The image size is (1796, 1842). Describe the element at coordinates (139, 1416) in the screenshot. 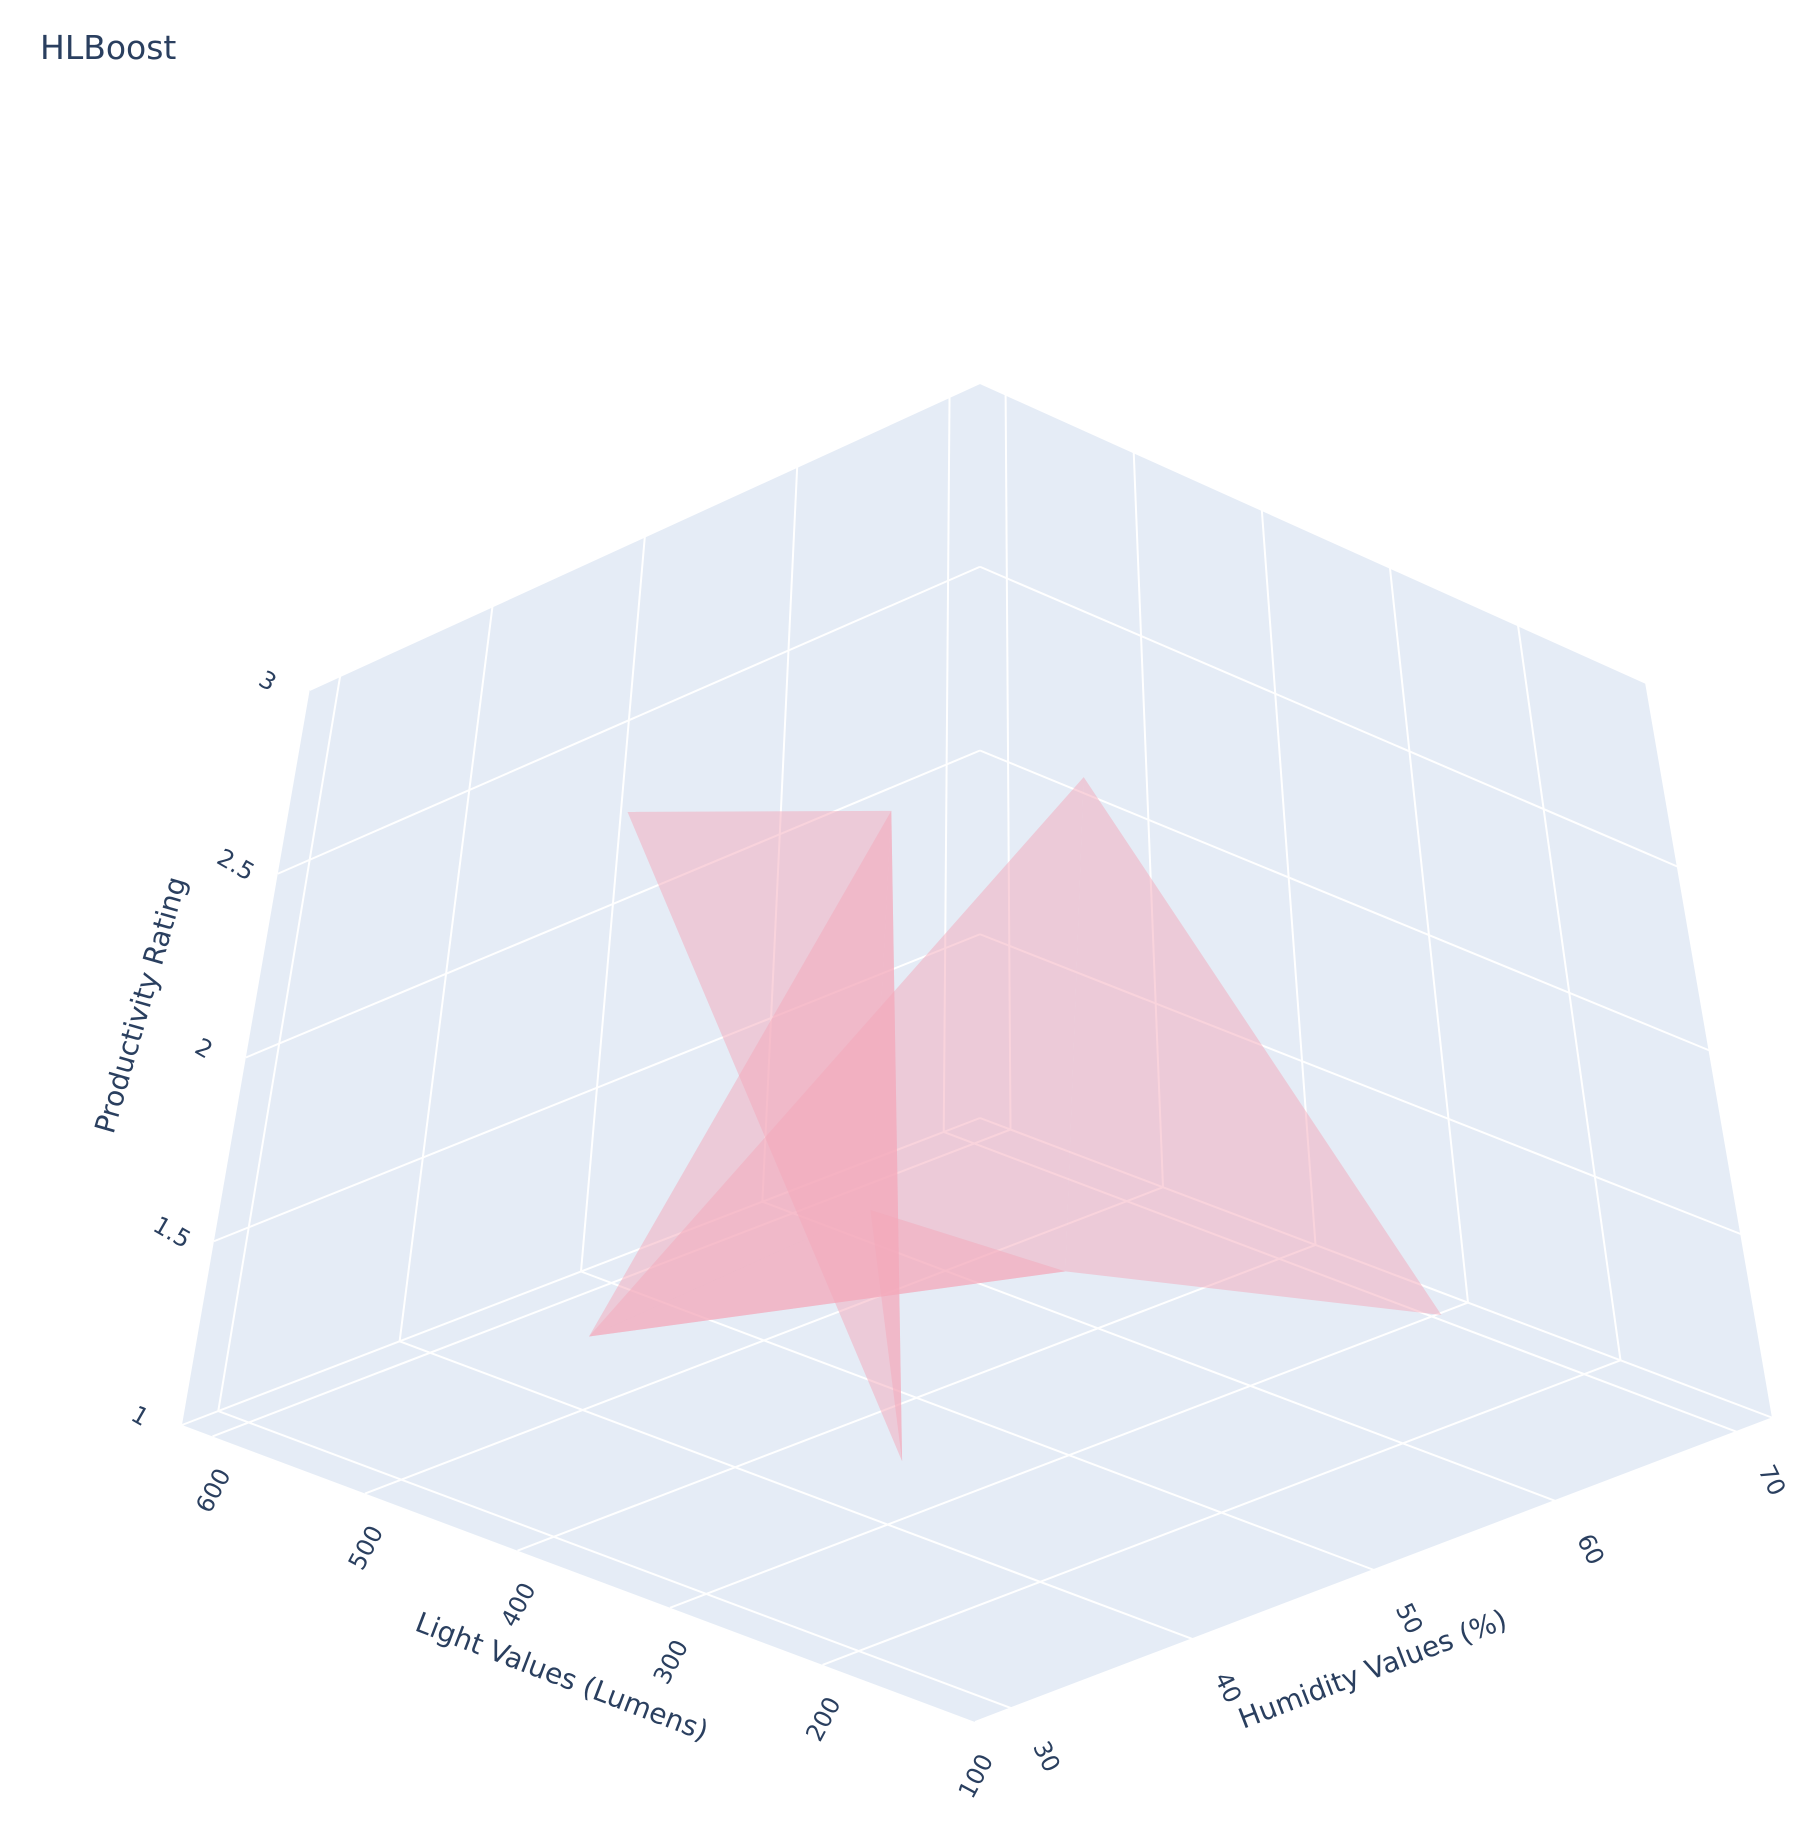

I see `tick-label-z: 1` at that location.